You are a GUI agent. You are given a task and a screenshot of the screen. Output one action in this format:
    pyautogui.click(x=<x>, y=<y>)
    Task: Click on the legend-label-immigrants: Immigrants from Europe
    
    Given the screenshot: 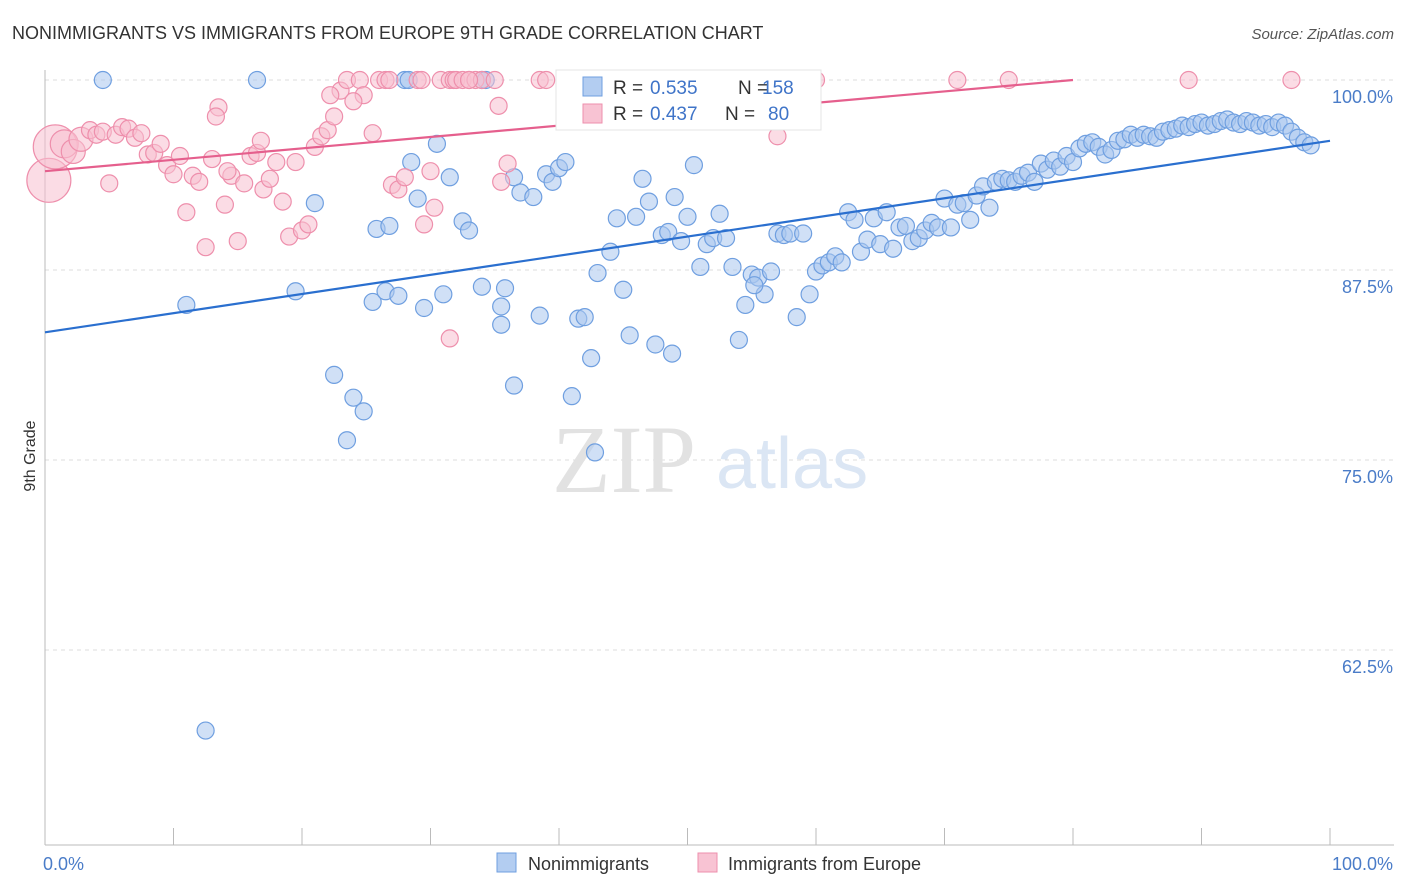 What is the action you would take?
    pyautogui.click(x=824, y=864)
    